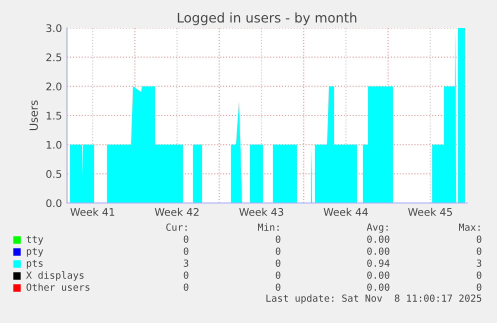 The image size is (497, 323). I want to click on x-tick-label: Week 41, so click(92, 212).